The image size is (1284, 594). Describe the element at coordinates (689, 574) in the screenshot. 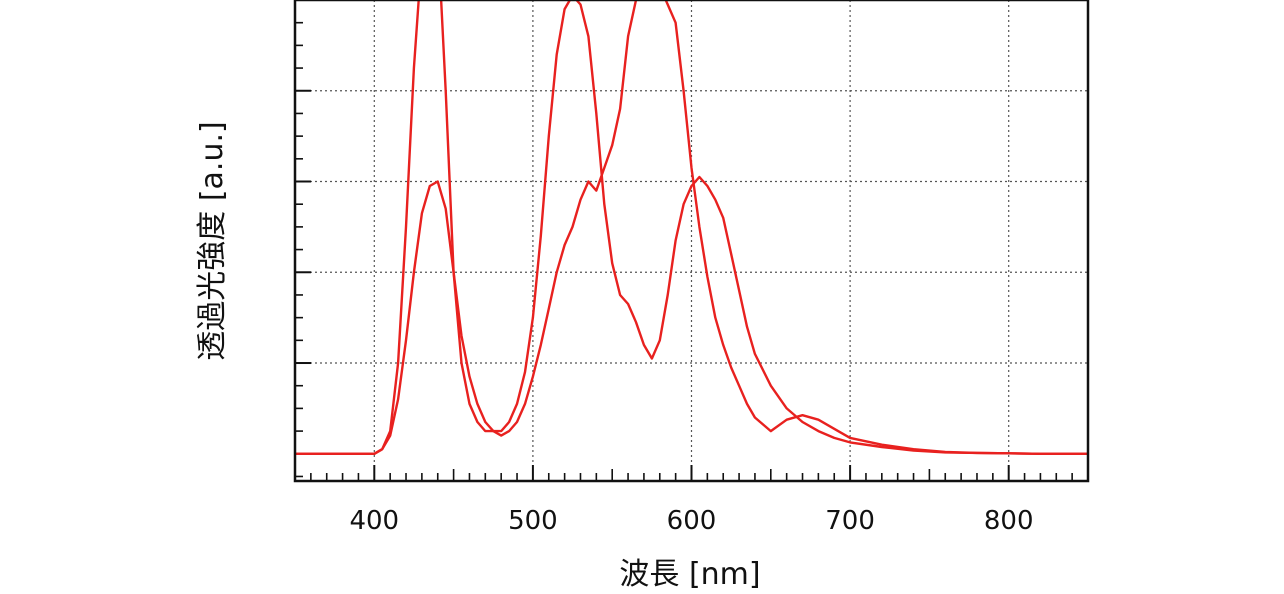

I see `x-axis-title: 波長 [nm]` at that location.